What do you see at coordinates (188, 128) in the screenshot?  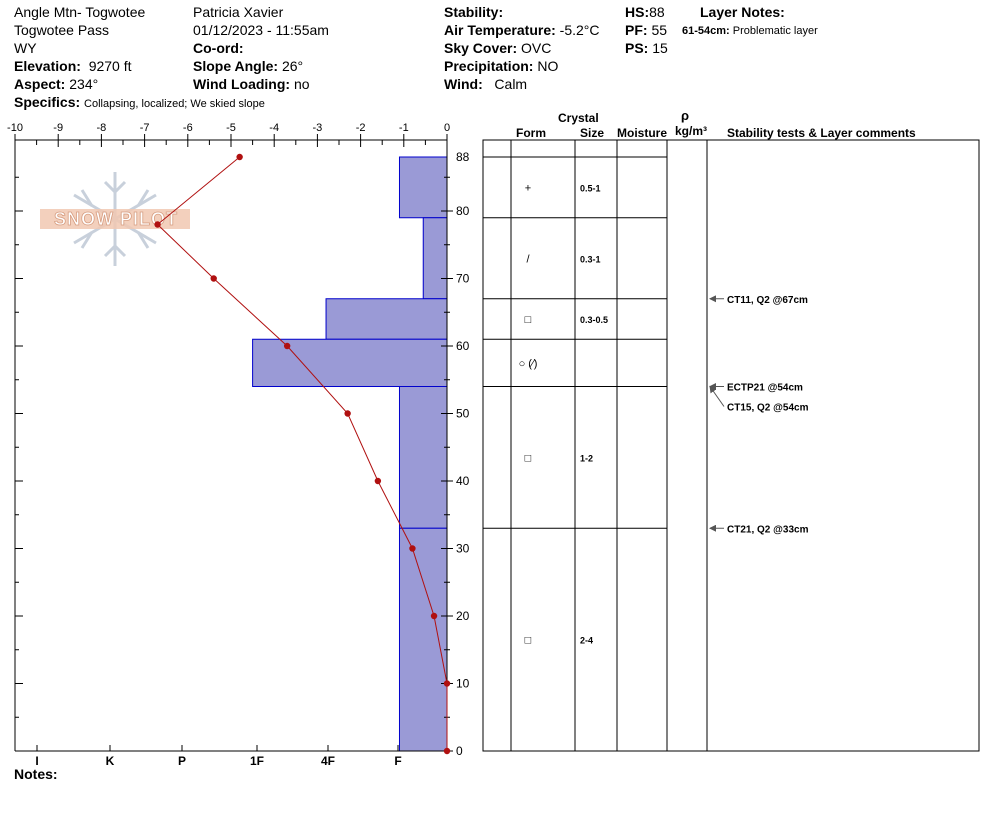 I see `temp-tick-label: -6` at bounding box center [188, 128].